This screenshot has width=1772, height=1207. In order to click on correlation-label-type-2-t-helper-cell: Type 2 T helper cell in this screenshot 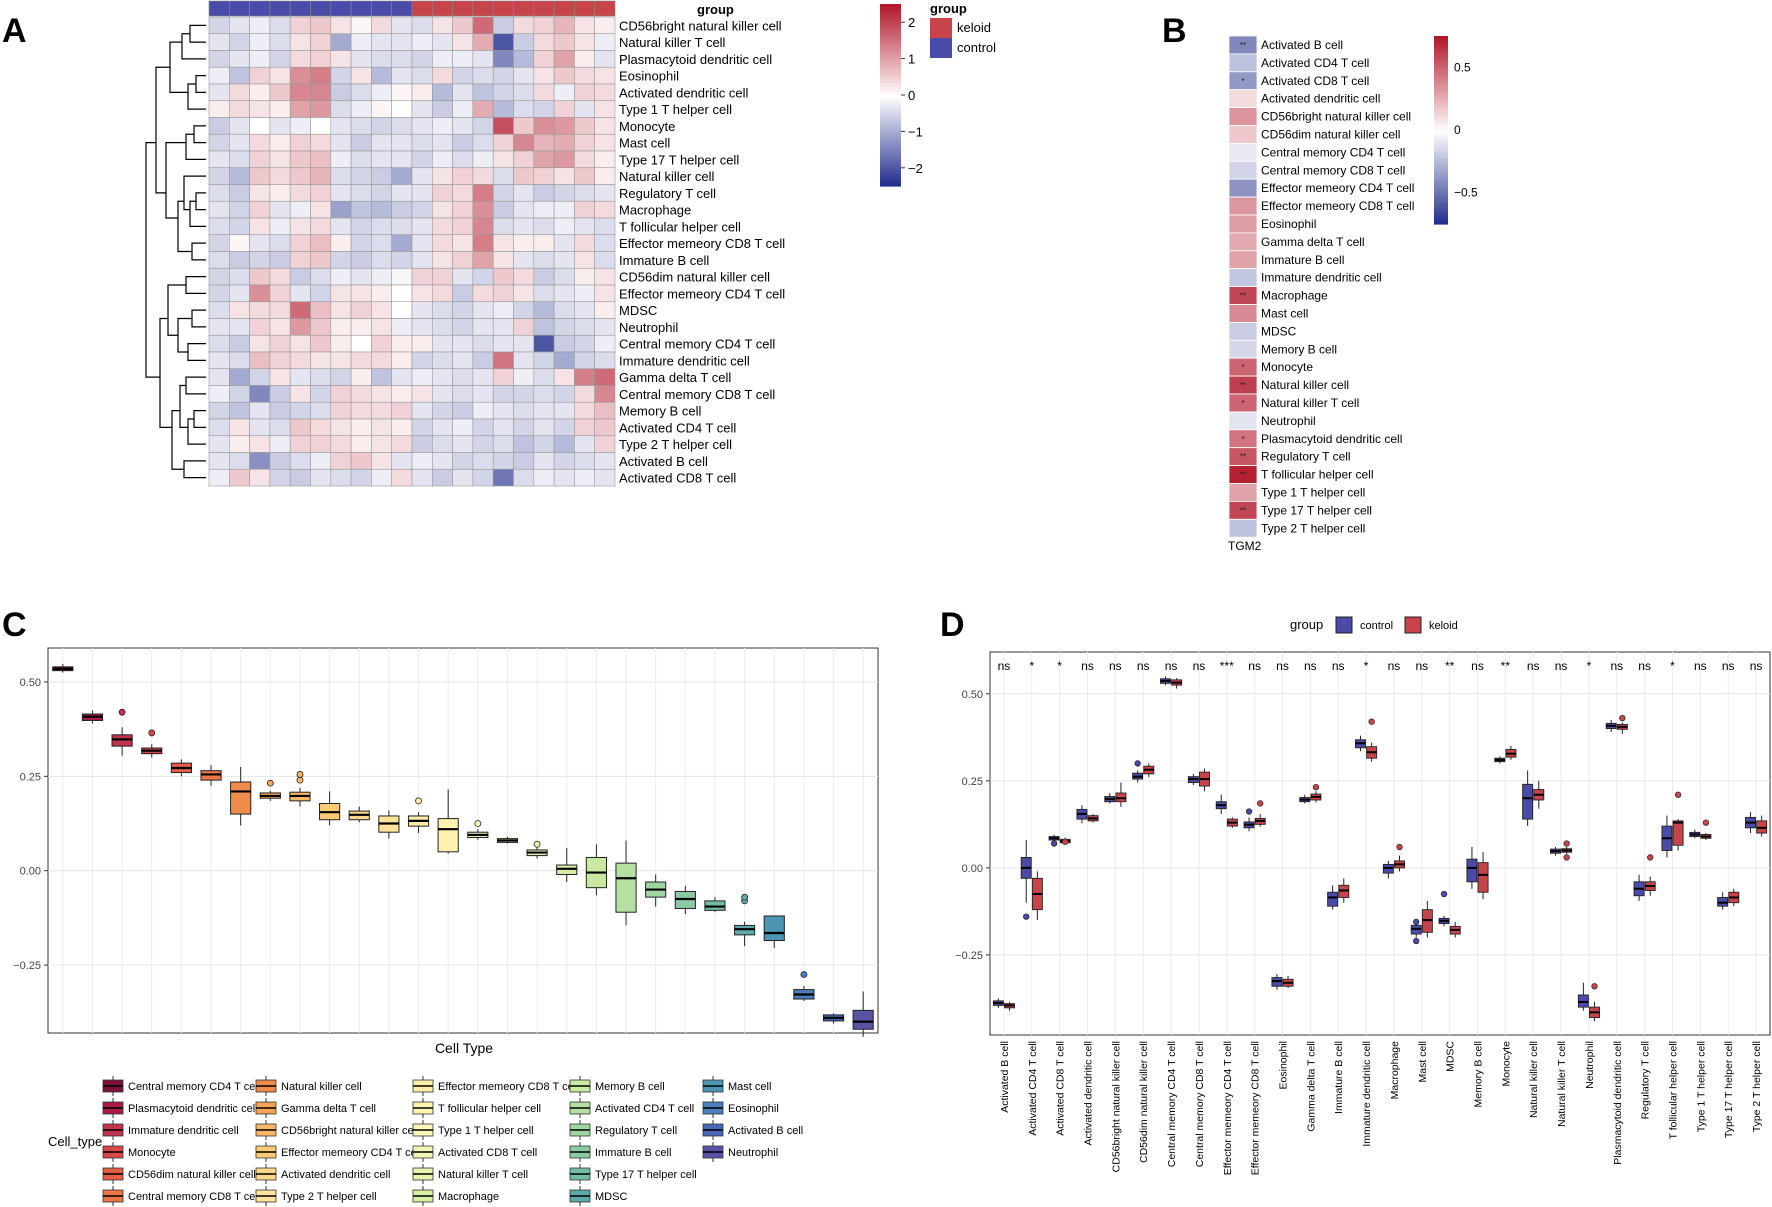, I will do `click(1313, 528)`.